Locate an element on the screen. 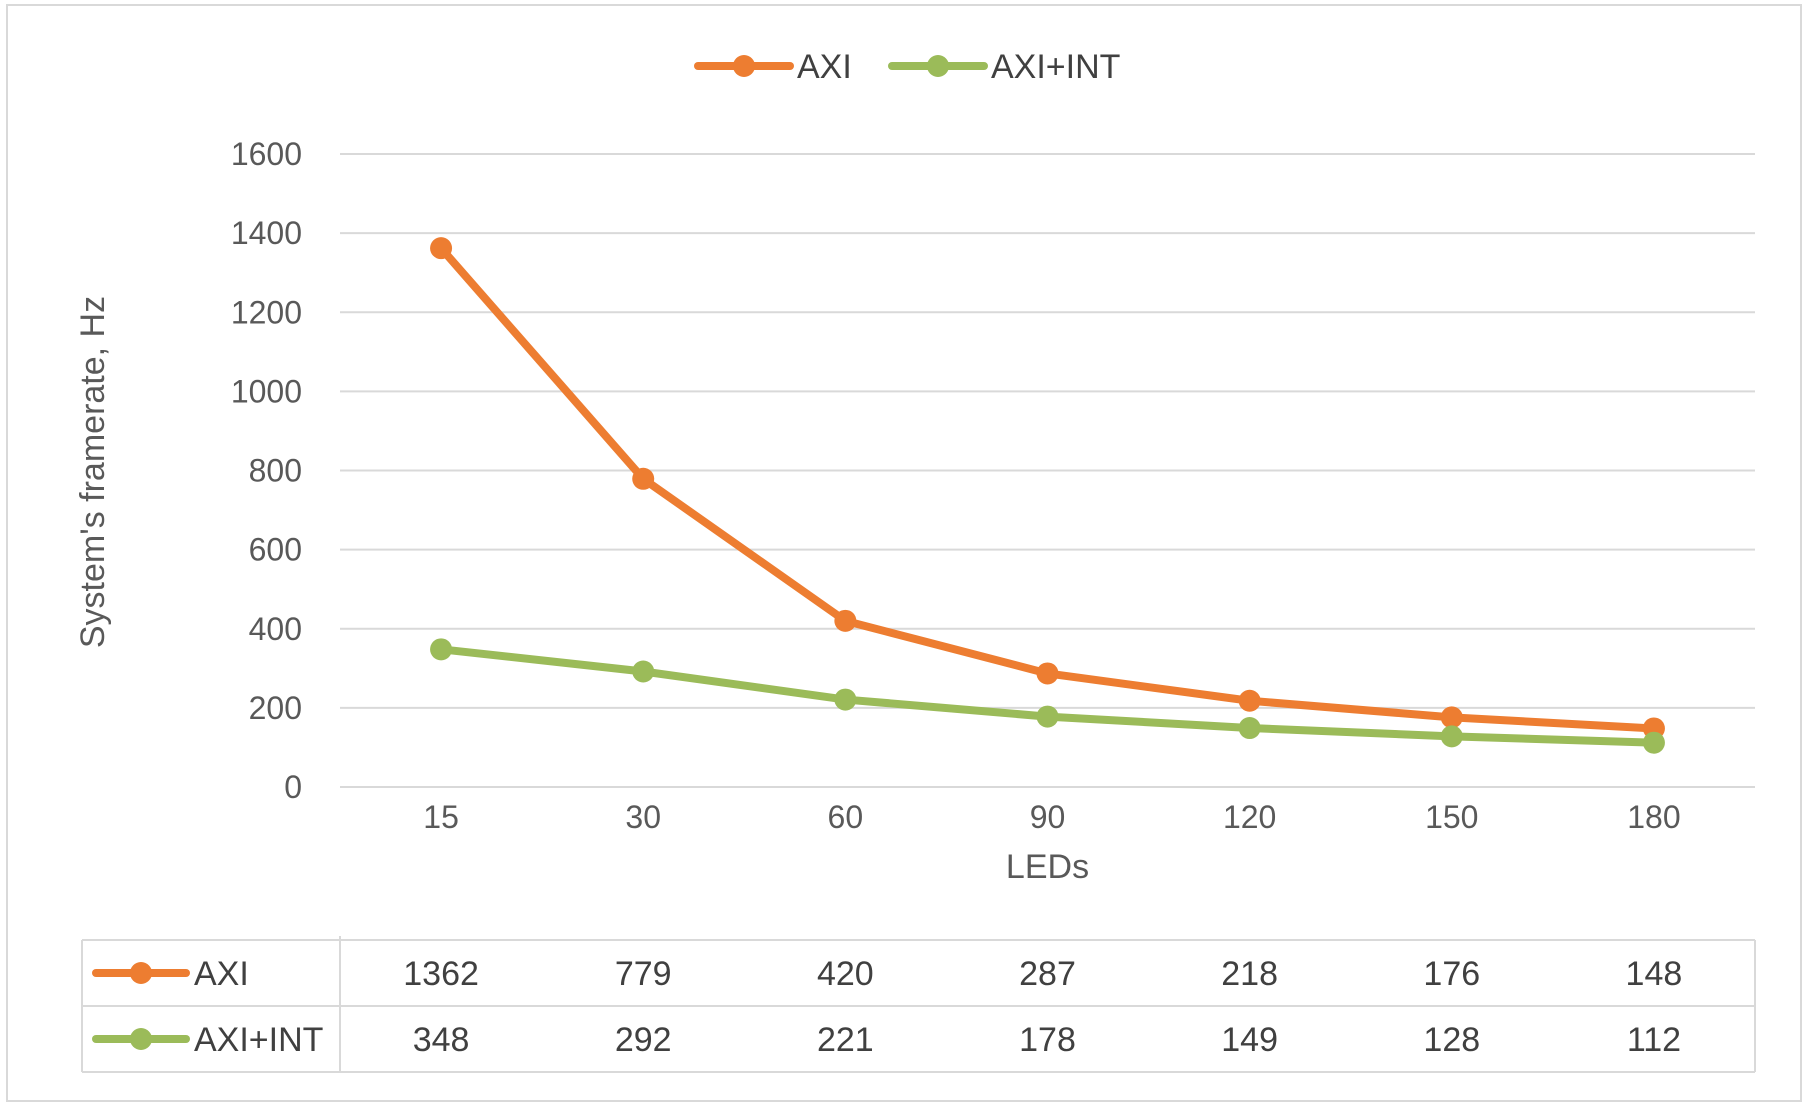  table-cell: 112 is located at coordinates (1654, 1040).